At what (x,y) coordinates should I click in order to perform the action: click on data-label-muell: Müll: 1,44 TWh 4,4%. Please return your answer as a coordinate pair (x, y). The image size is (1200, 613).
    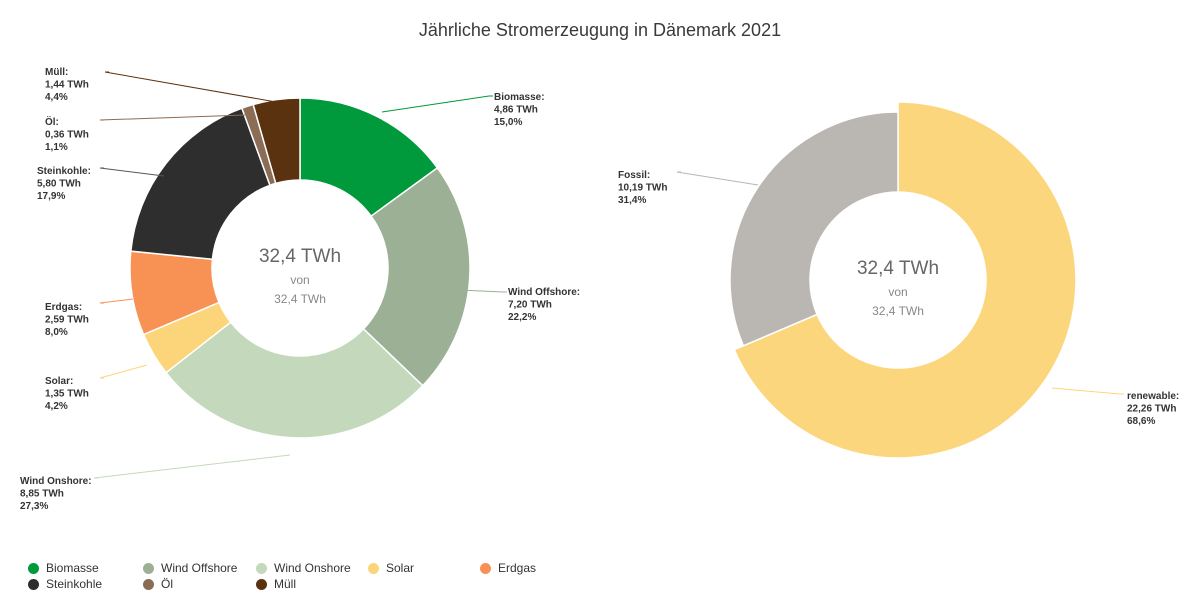
    Looking at the image, I should click on (67, 85).